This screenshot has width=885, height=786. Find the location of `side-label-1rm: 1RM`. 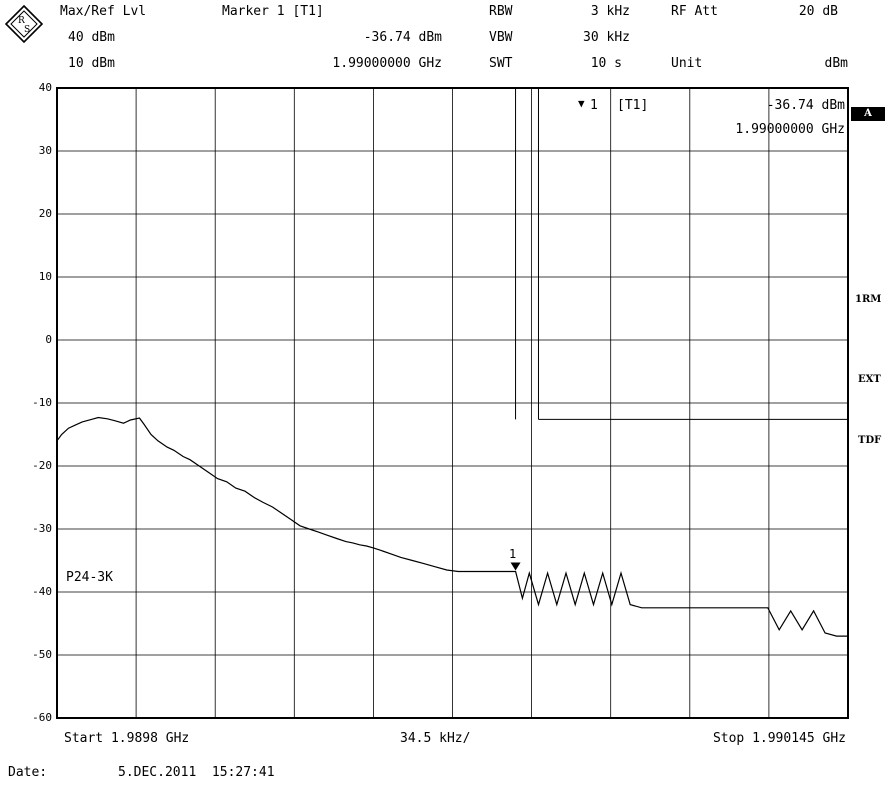

side-label-1rm: 1RM is located at coordinates (868, 299).